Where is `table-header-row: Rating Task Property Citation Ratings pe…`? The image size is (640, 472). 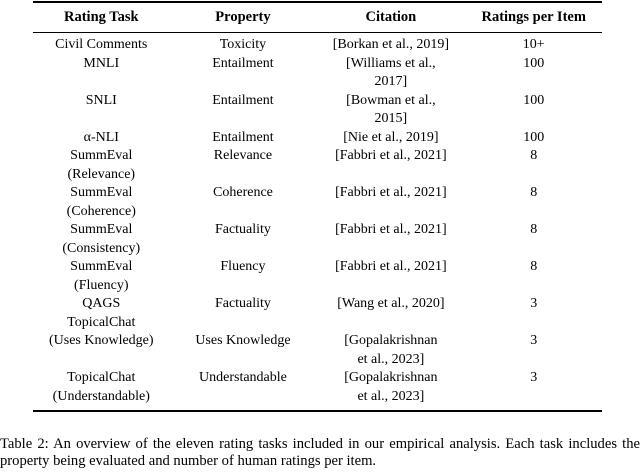 table-header-row: Rating Task Property Citation Ratings pe… is located at coordinates (317, 17).